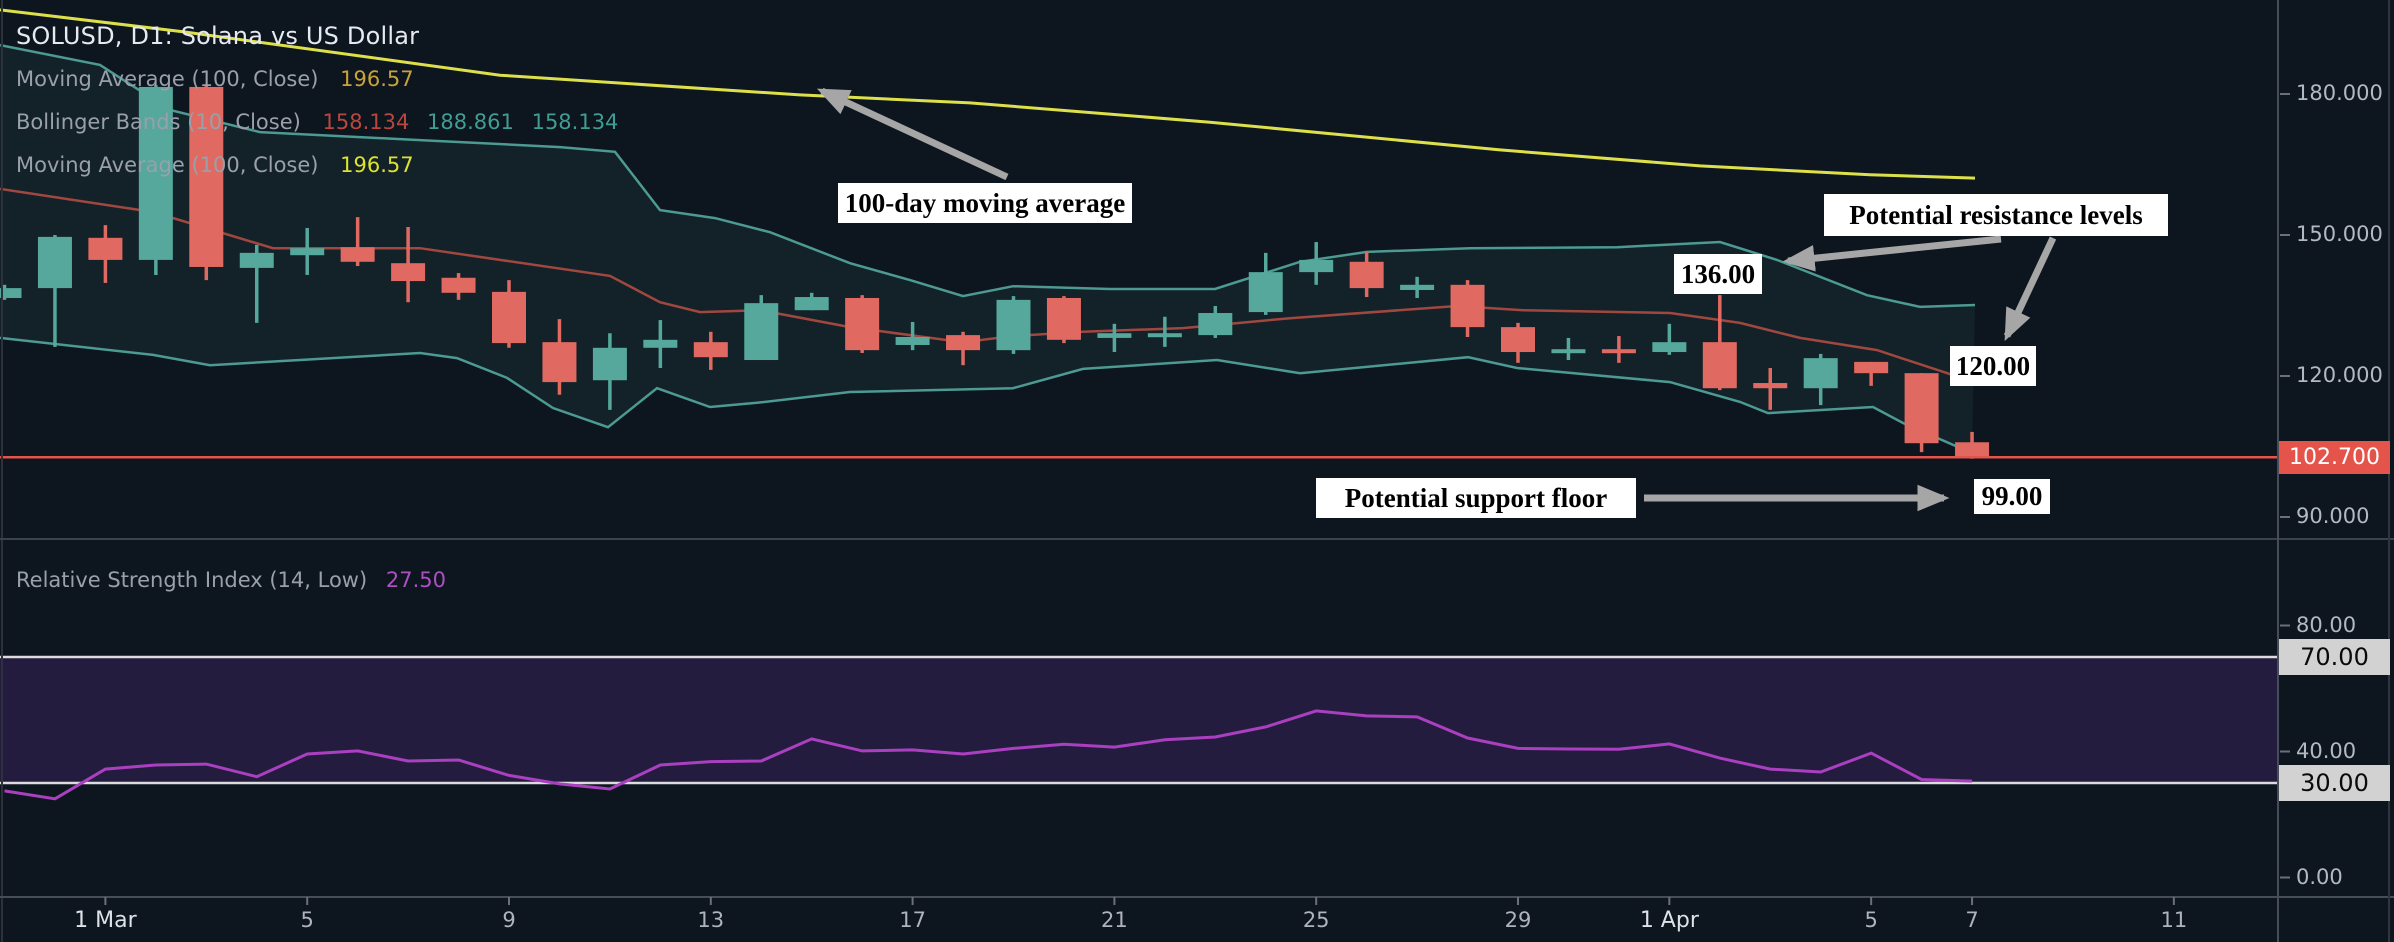 Image resolution: width=2394 pixels, height=942 pixels. Describe the element at coordinates (377, 79) in the screenshot. I see `ma100-value: 196.57` at that location.